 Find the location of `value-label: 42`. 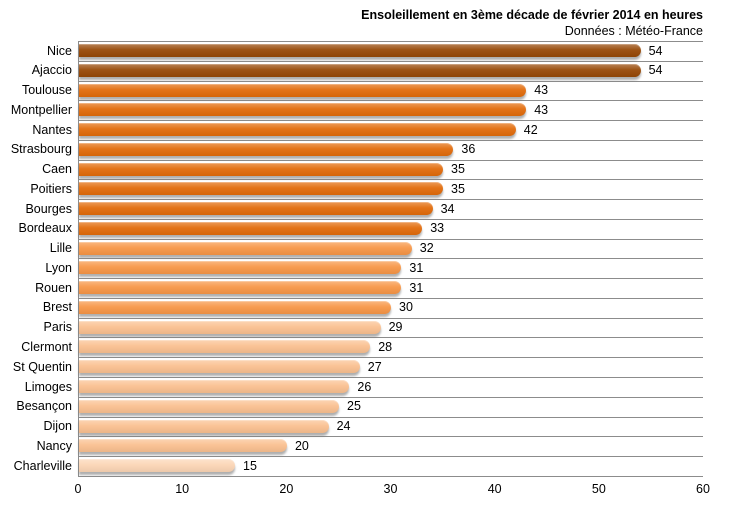

value-label: 42 is located at coordinates (530, 129).